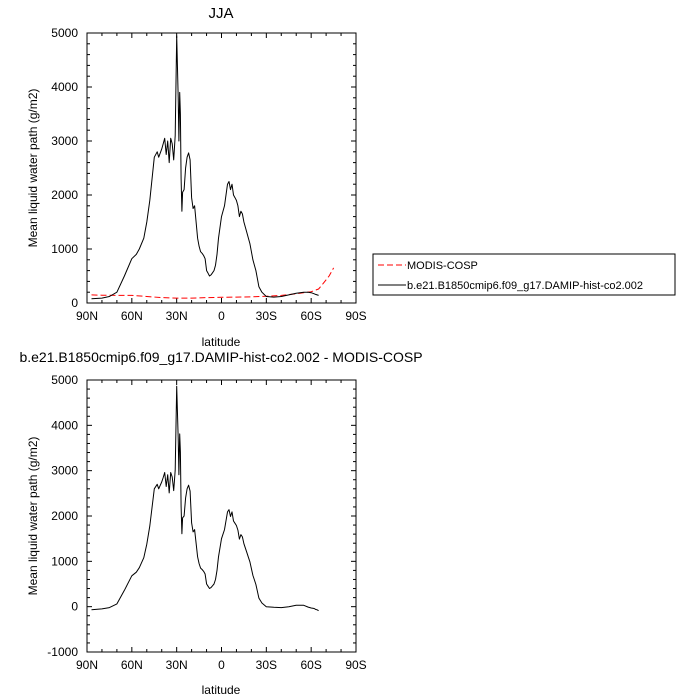  Describe the element at coordinates (220, 13) in the screenshot. I see `chart-title: JJA` at that location.